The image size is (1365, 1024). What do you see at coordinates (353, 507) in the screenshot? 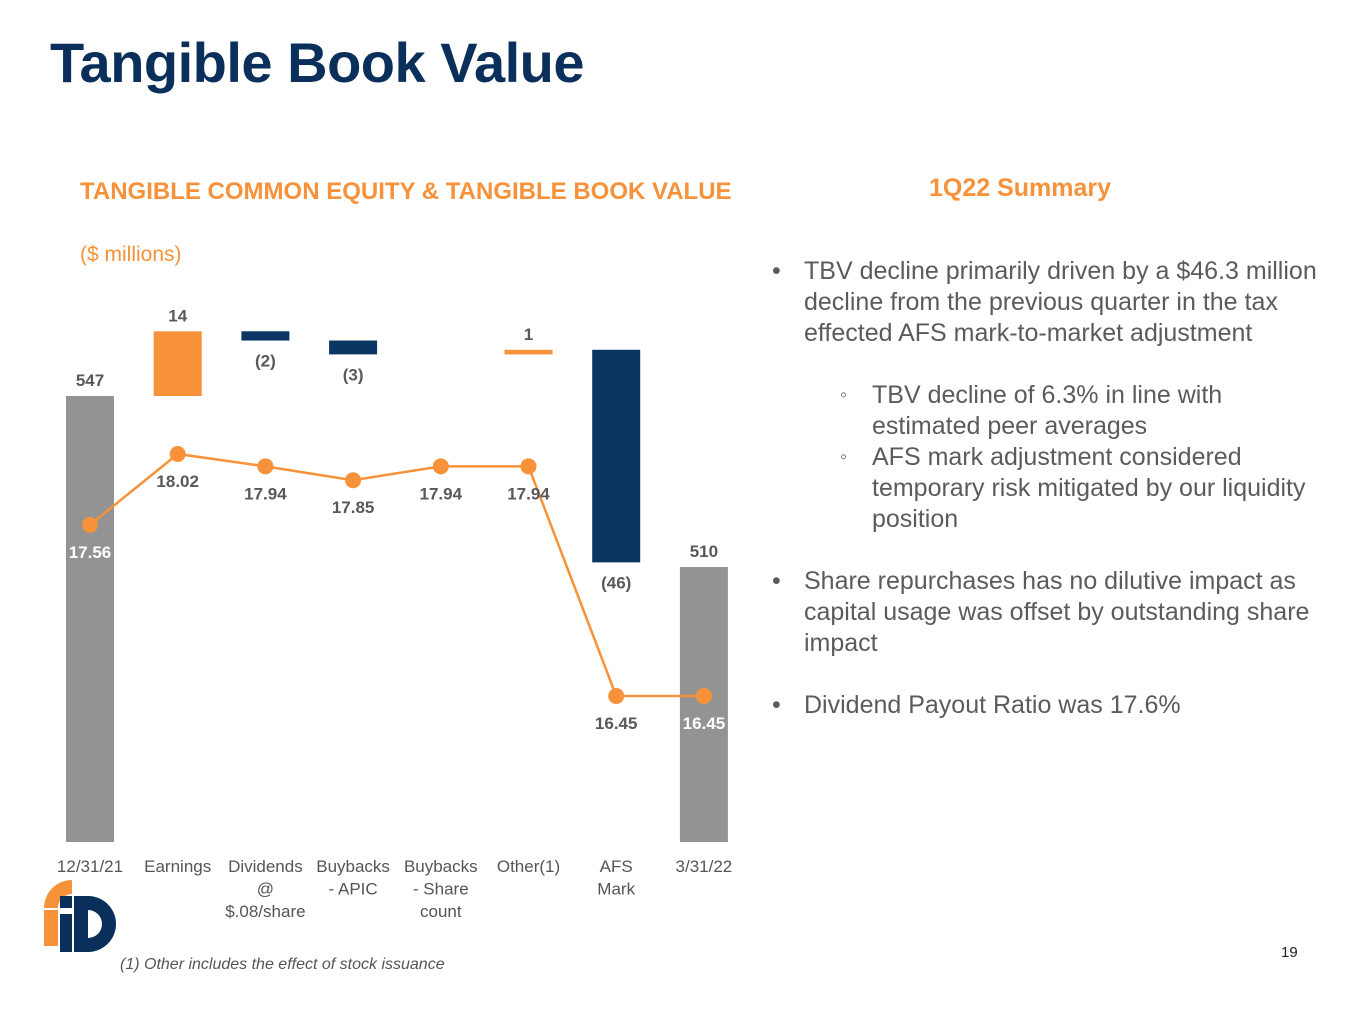
I see `tbv-value-label: 17.85` at bounding box center [353, 507].